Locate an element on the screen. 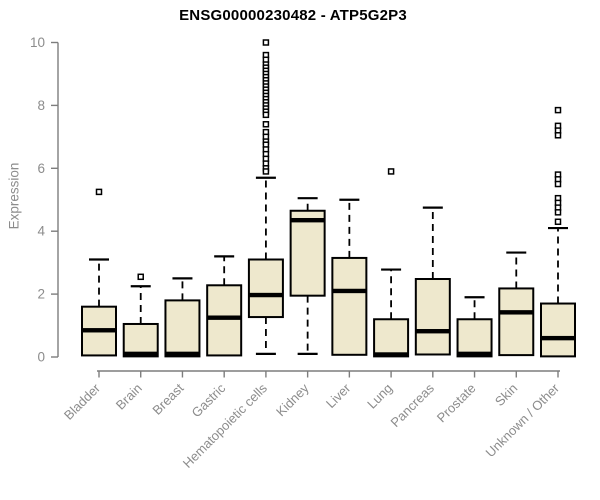 The height and width of the screenshot is (500, 600). x-tick-label-kidney: Kidney is located at coordinates (292, 399).